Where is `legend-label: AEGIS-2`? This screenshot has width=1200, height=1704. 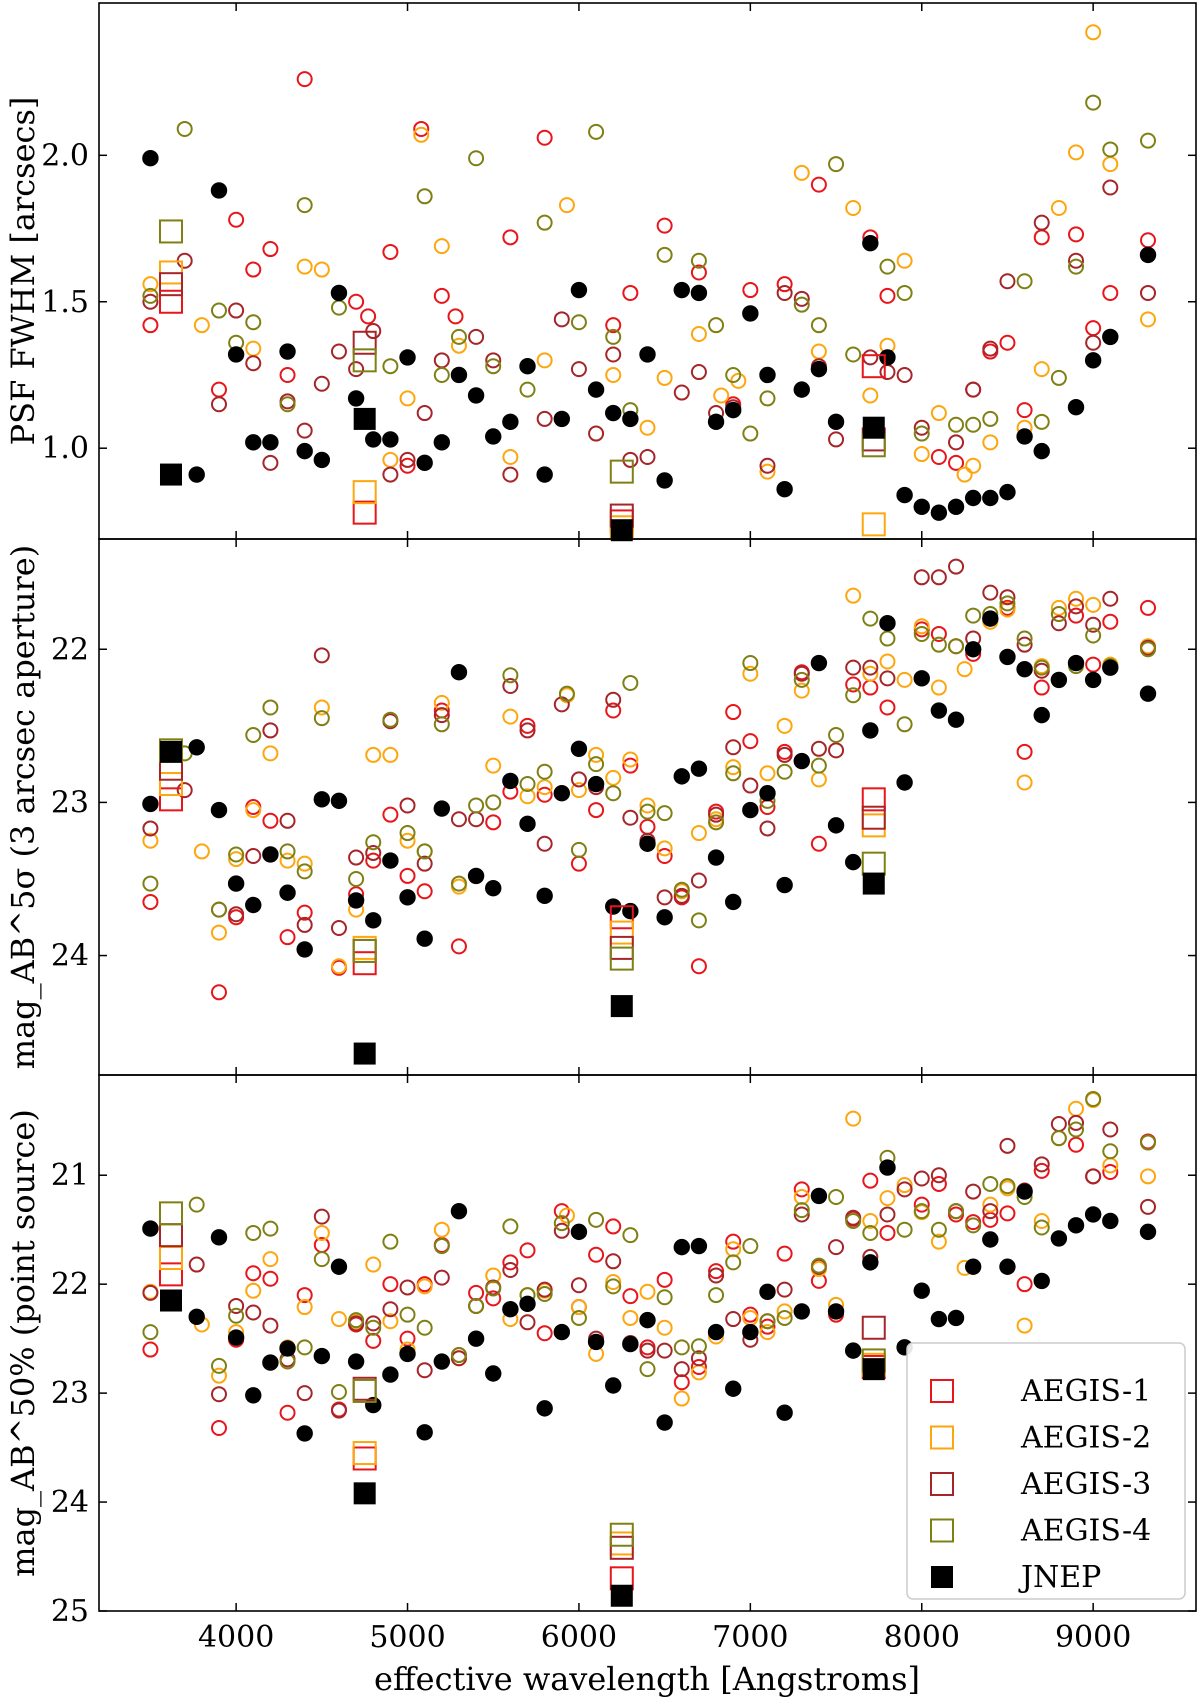 legend-label: AEGIS-2 is located at coordinates (1085, 1438).